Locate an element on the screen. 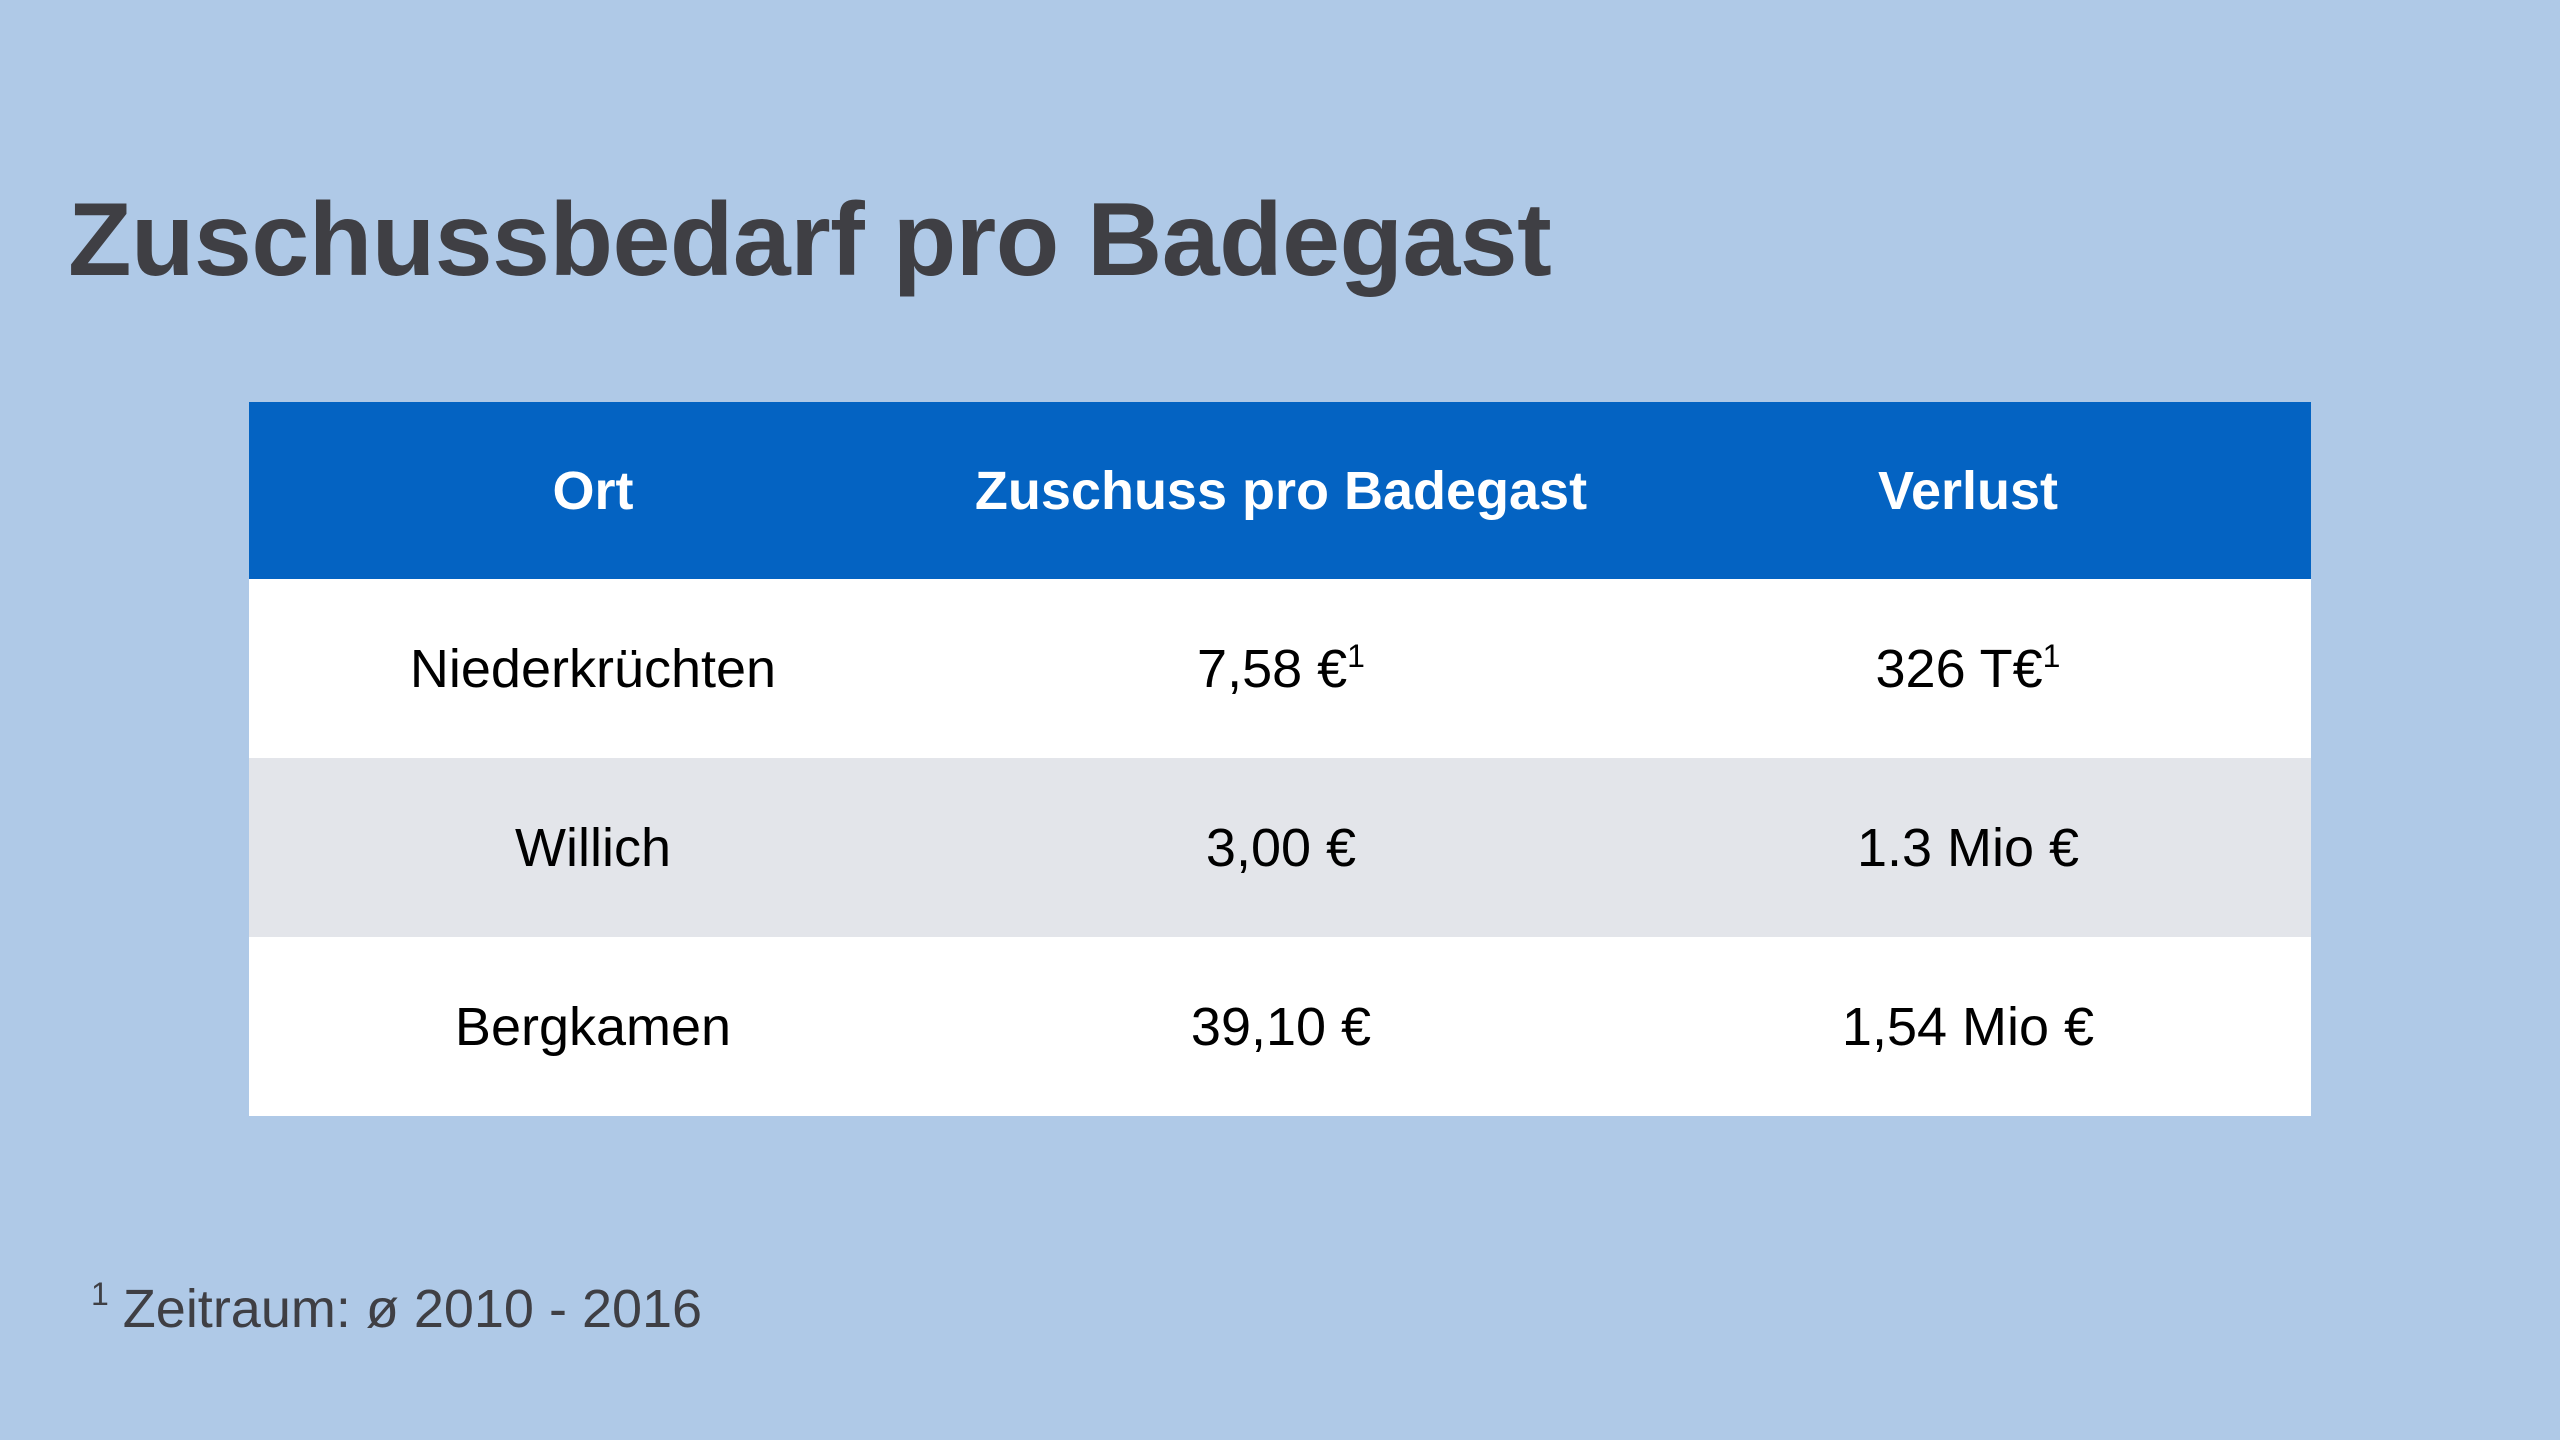  cell-ort-text: Bergkamen is located at coordinates (593, 1026).